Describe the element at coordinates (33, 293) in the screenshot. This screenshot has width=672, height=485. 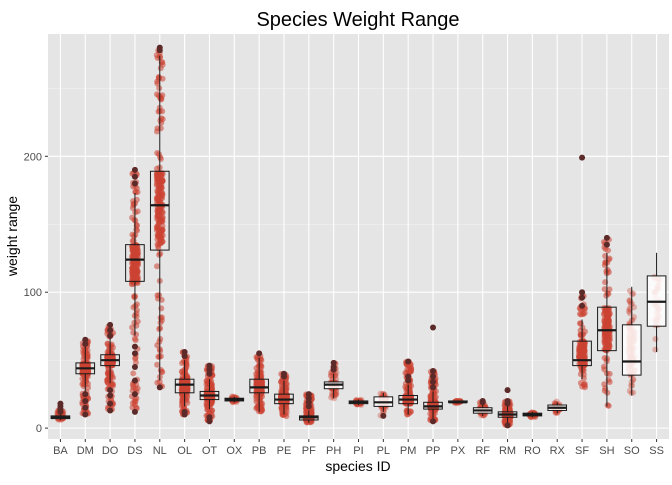
I see `y-tick-label: 100` at that location.